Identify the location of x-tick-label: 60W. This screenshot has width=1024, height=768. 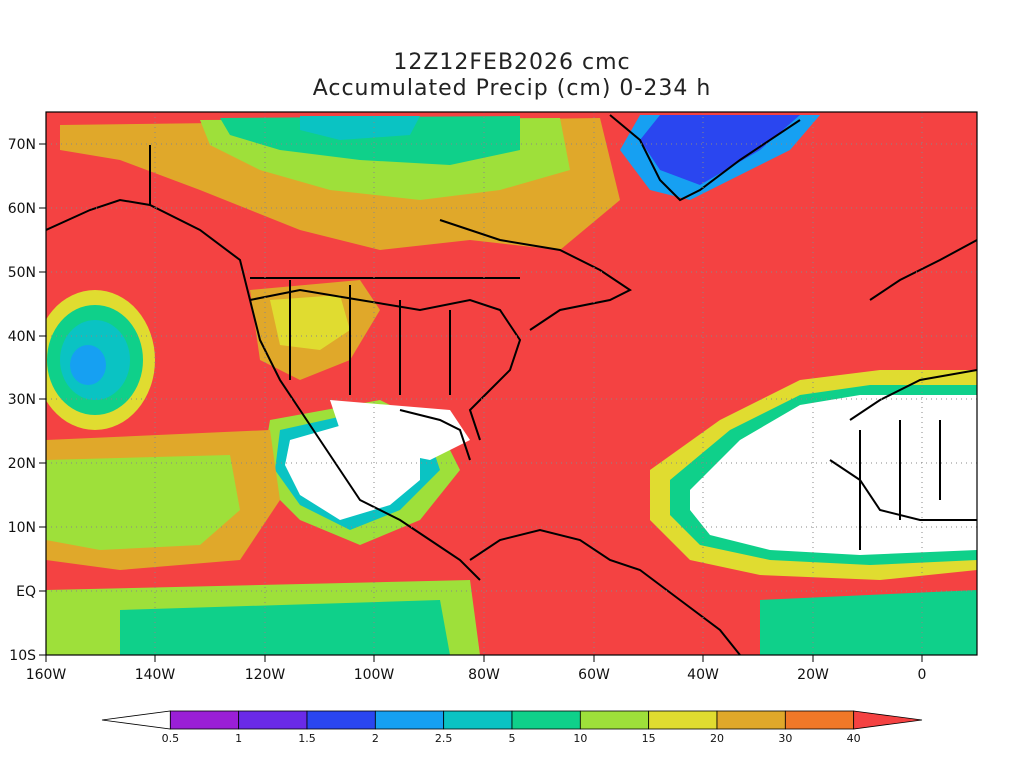
(594, 675).